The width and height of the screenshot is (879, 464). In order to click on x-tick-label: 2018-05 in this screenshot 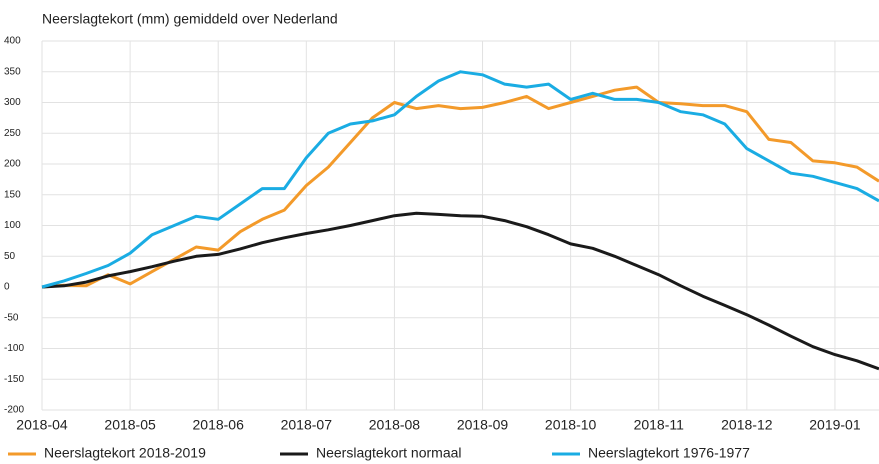, I will do `click(130, 425)`.